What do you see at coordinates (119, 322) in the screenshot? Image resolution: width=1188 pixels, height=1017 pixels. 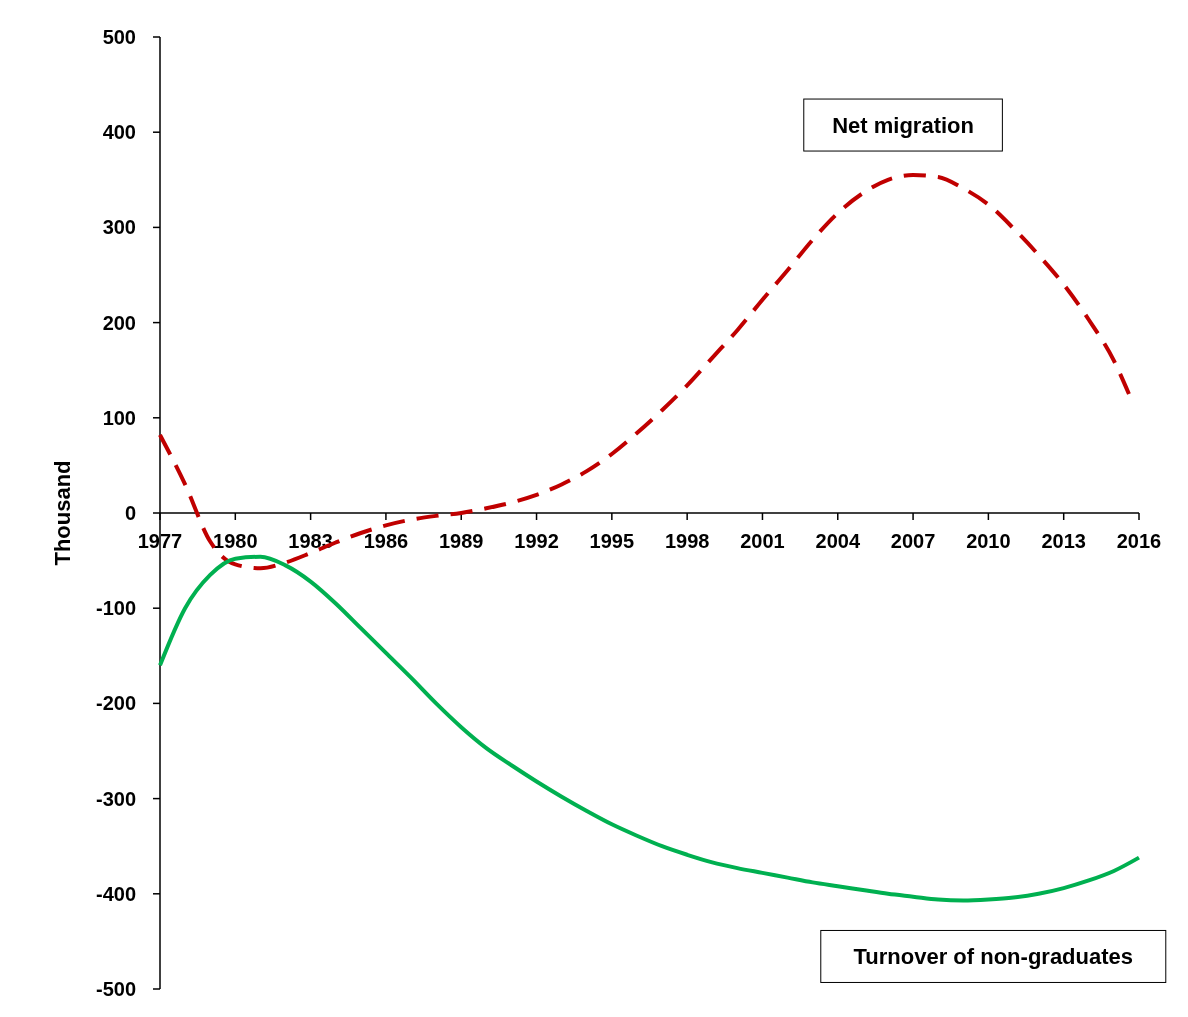 I see `y-tick-label: 200` at bounding box center [119, 322].